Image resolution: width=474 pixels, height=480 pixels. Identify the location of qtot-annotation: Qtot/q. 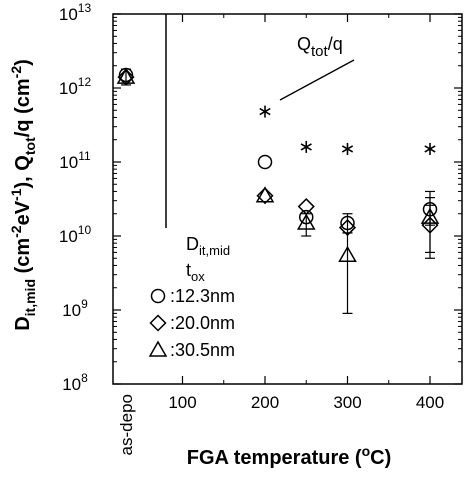
(320, 47).